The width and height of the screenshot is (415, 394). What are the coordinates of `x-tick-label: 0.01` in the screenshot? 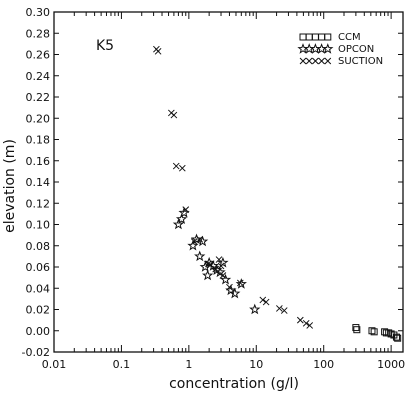 It's located at (54, 364).